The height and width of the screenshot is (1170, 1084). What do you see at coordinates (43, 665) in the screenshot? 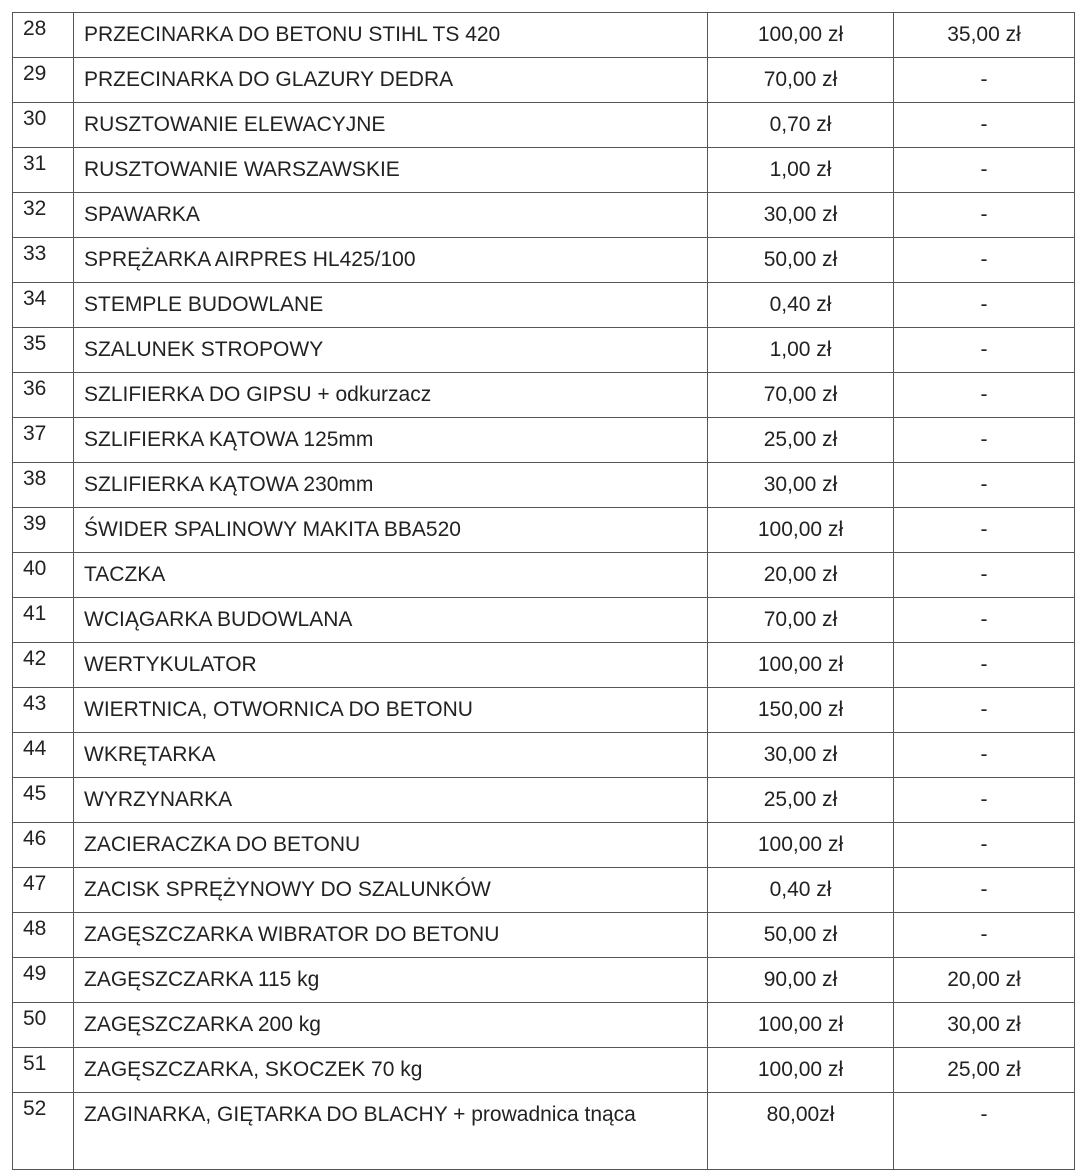
I see `row-number: 42` at bounding box center [43, 665].